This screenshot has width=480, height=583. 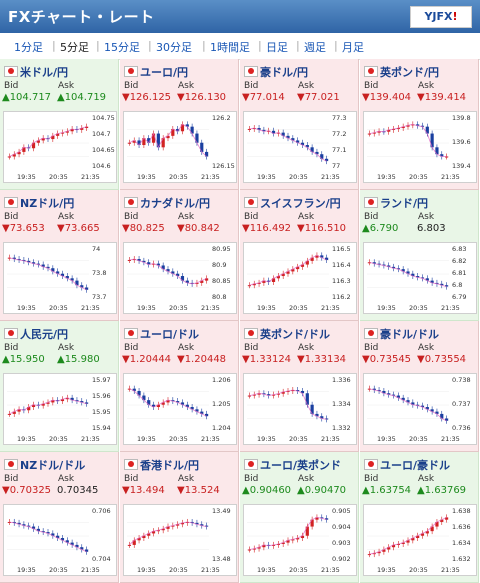 I want to click on moving-average-line, so click(x=288, y=533).